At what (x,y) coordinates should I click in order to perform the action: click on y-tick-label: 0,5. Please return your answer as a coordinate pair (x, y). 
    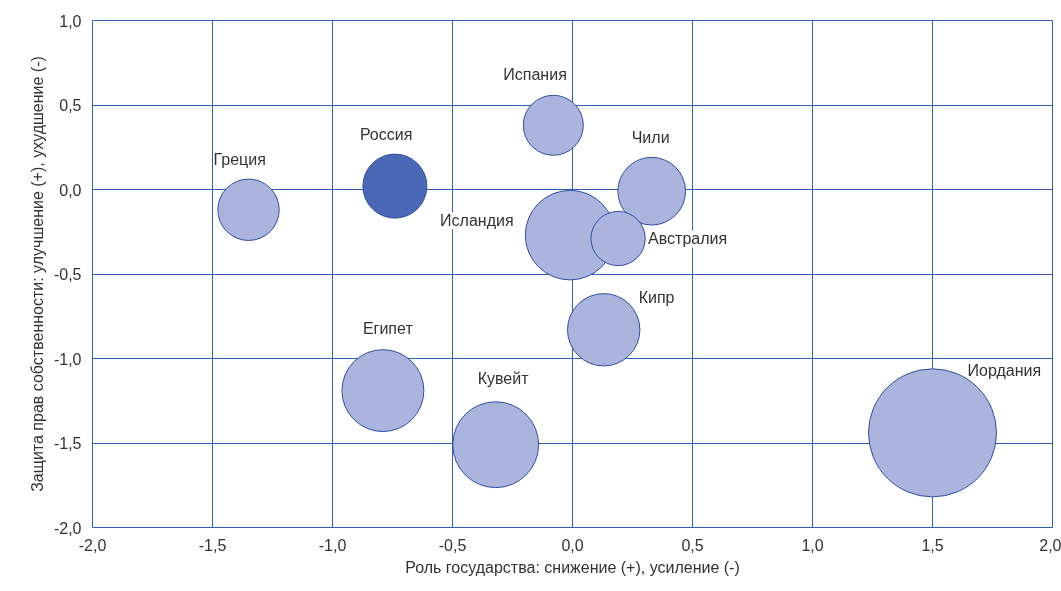
    Looking at the image, I should click on (70, 105).